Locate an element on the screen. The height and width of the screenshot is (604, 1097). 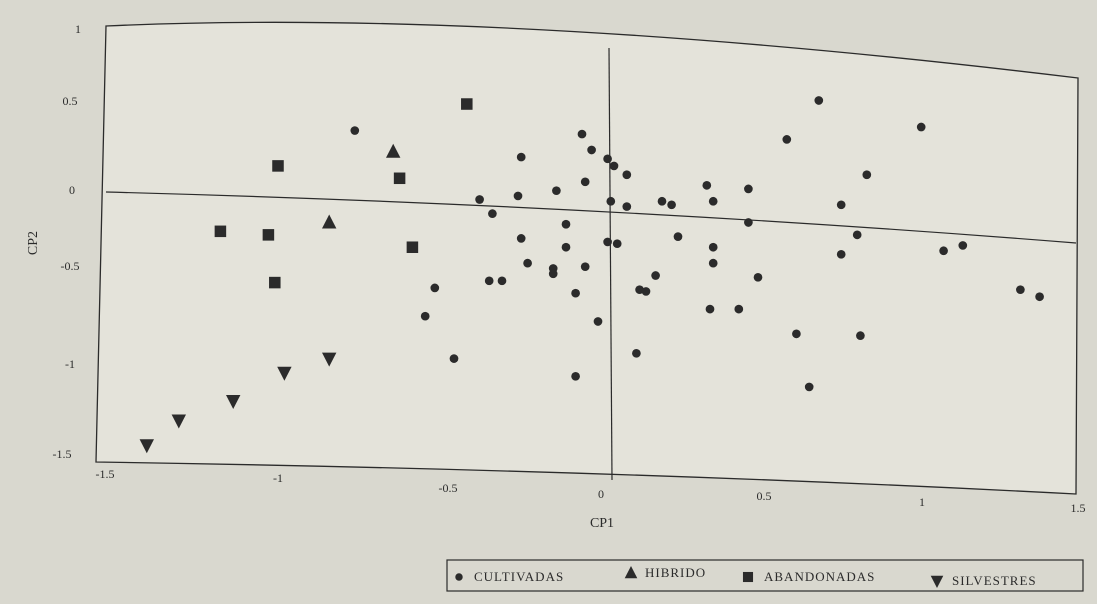
legend-label: ABANDONADAS is located at coordinates (819, 576).